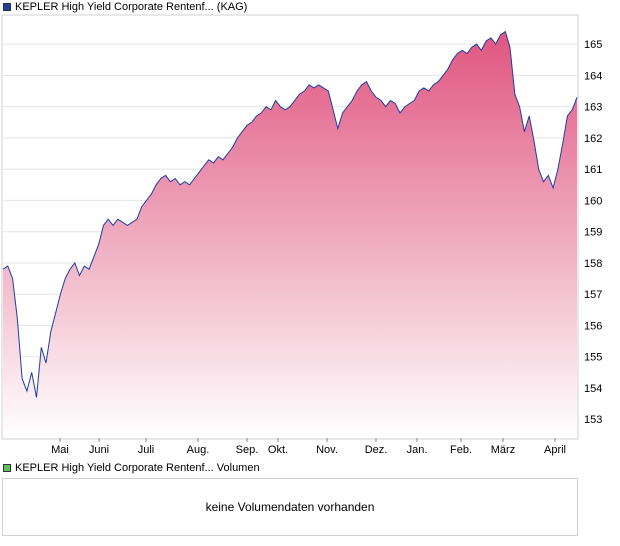 This screenshot has height=546, width=620. I want to click on x-tick-label: Feb., so click(461, 450).